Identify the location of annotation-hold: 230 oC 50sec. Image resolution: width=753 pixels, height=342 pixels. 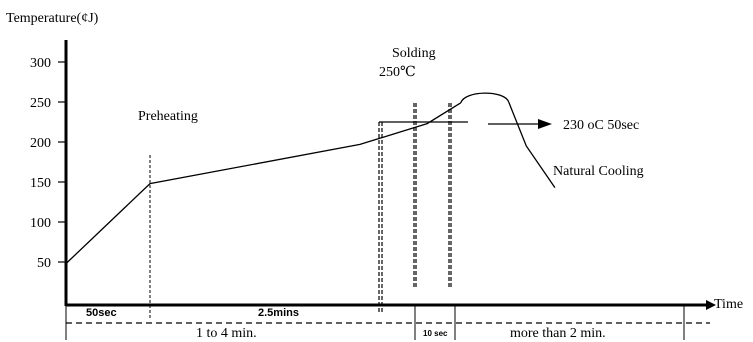
(601, 125).